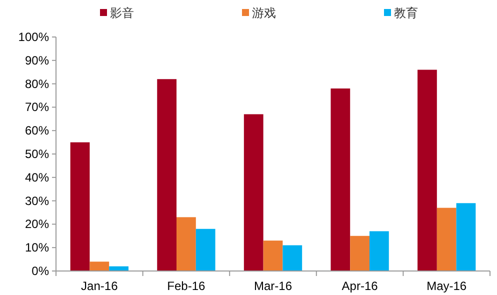 The width and height of the screenshot is (497, 295). I want to click on y-tick-label: 10%, so click(37, 247).